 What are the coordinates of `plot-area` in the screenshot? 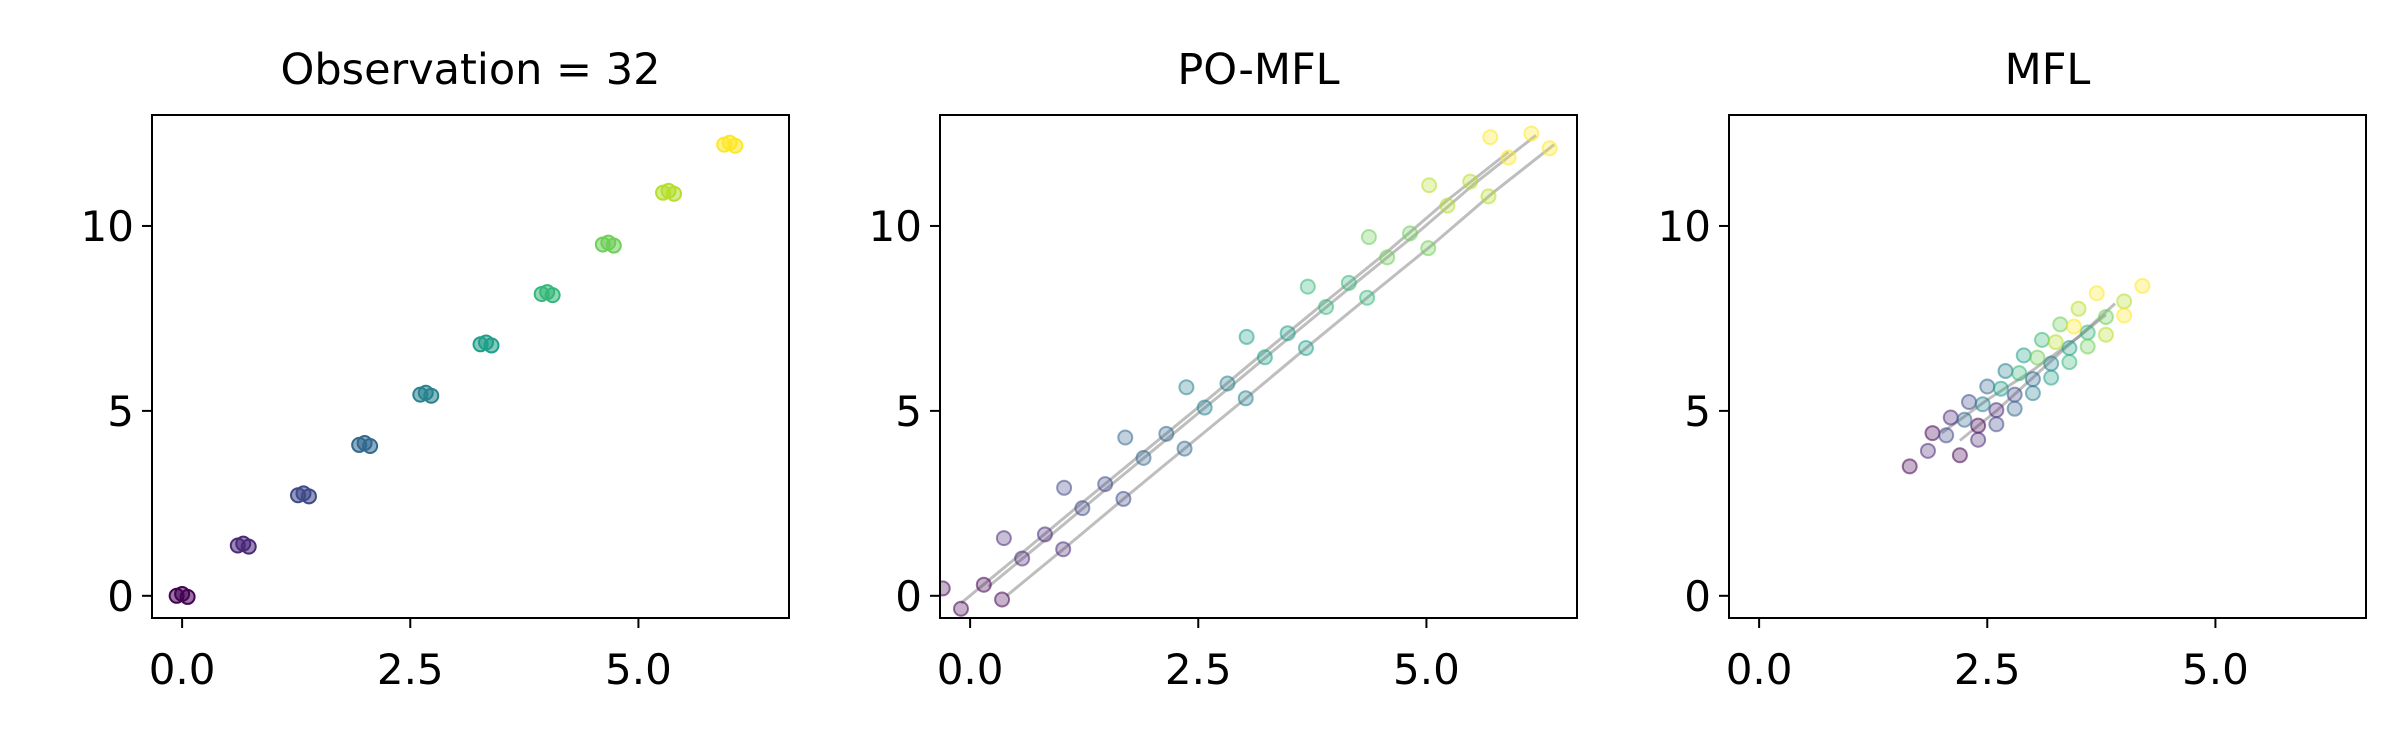 It's located at (2026, 376).